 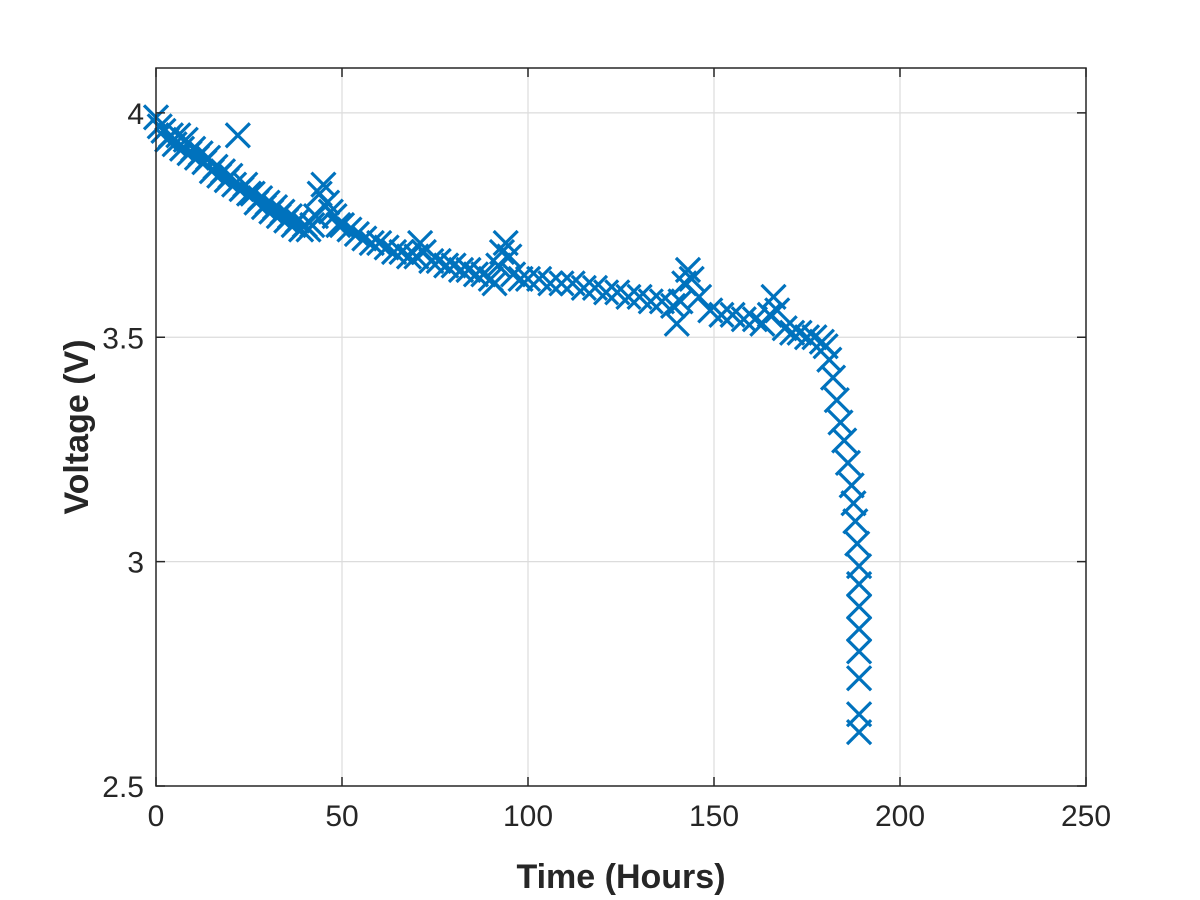 What do you see at coordinates (123, 338) in the screenshot?
I see `y-tick-label: 3.5` at bounding box center [123, 338].